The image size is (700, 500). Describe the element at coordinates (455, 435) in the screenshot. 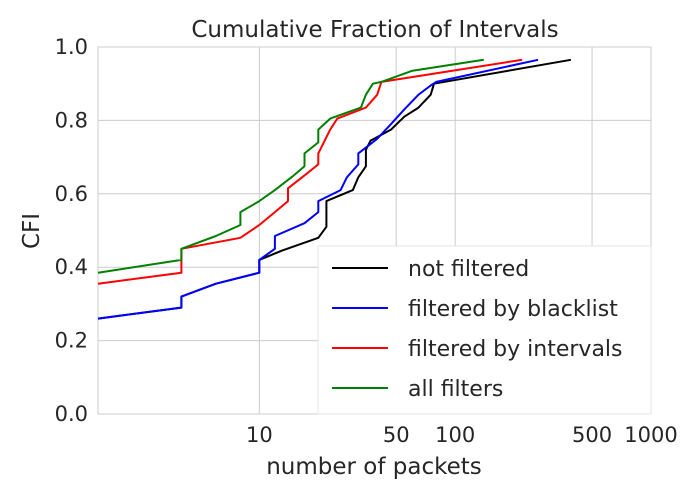

I see `x-tick-label: 100` at that location.